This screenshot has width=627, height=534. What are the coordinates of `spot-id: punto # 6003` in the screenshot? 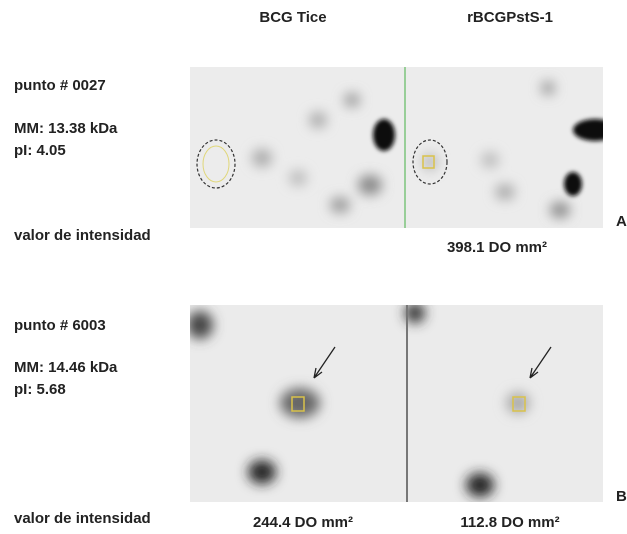 It's located at (60, 325).